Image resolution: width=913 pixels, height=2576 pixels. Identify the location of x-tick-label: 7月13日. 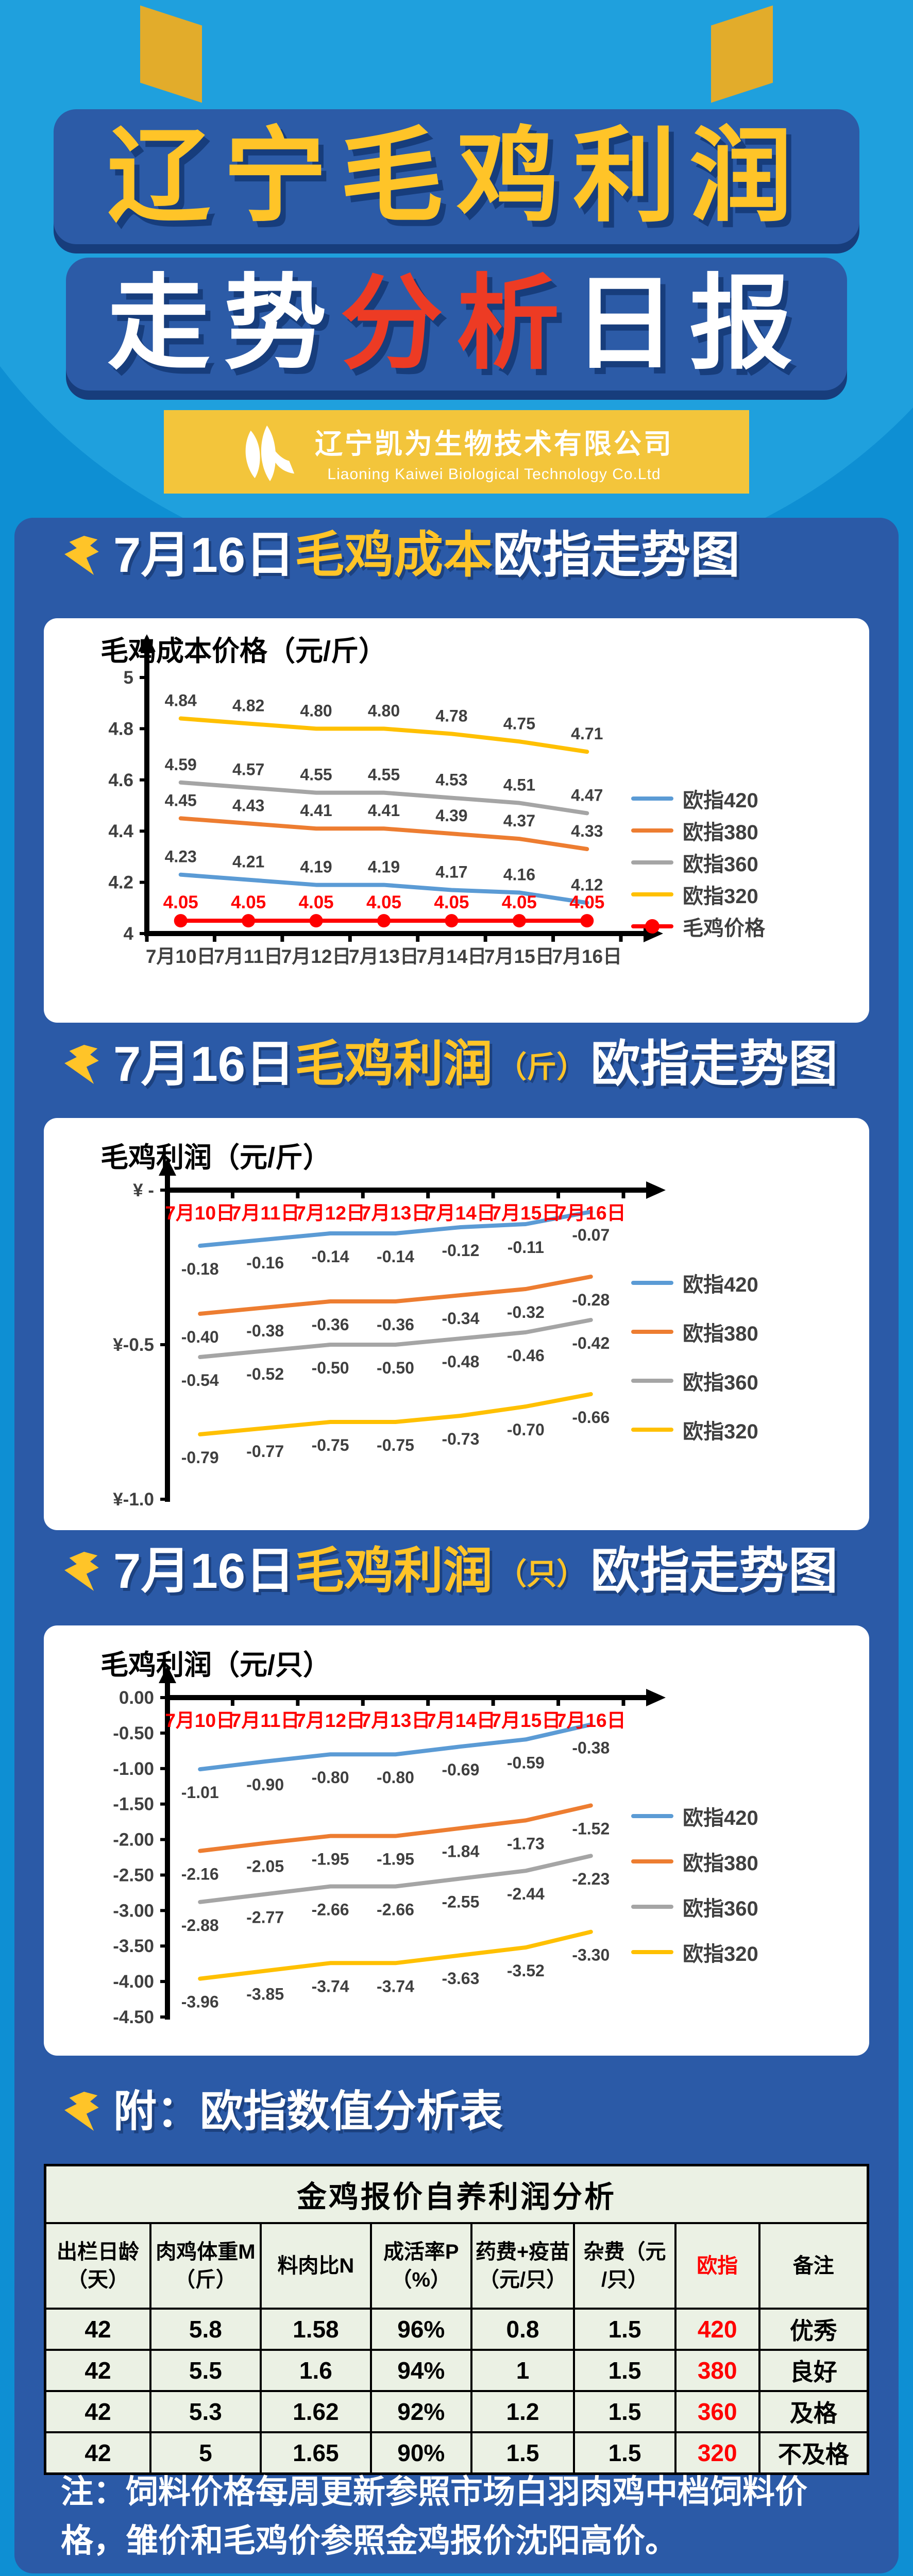
(384, 956).